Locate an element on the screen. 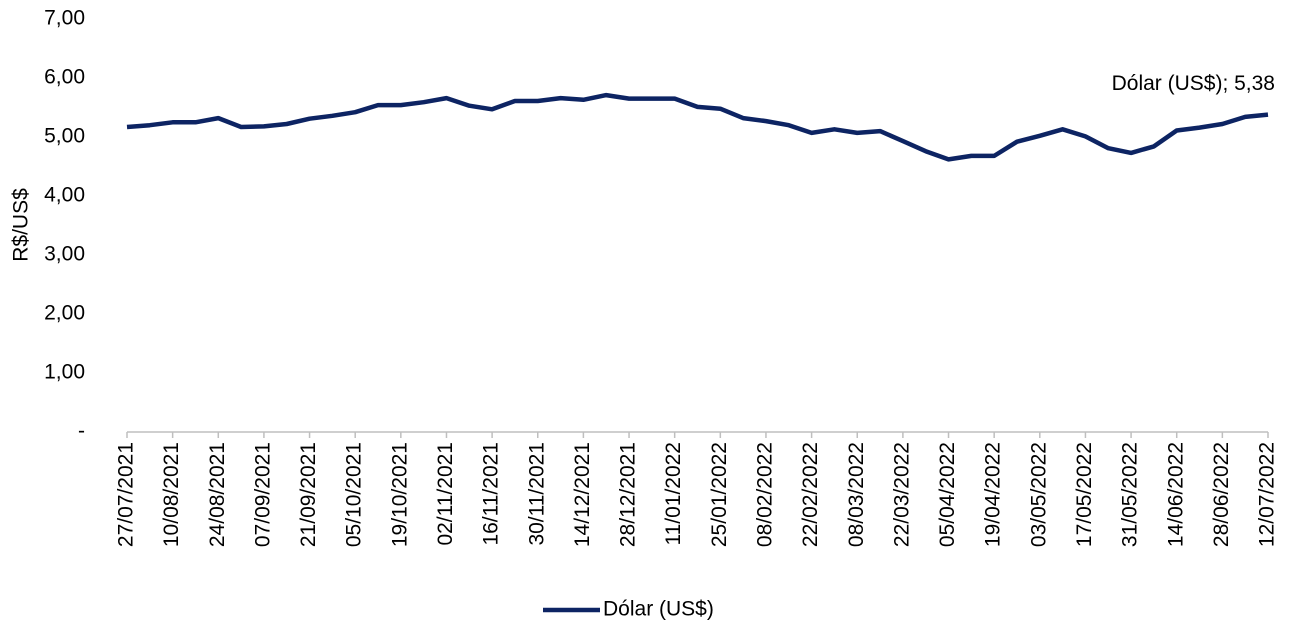 This screenshot has width=1295, height=629. line is located at coordinates (697, 127).